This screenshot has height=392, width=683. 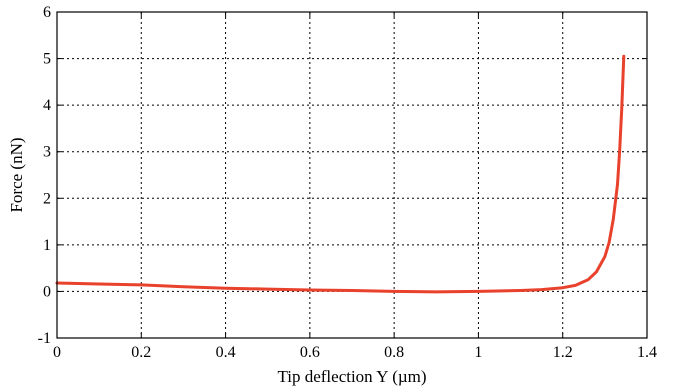 What do you see at coordinates (44, 338) in the screenshot?
I see `y-tick-label: -1` at bounding box center [44, 338].